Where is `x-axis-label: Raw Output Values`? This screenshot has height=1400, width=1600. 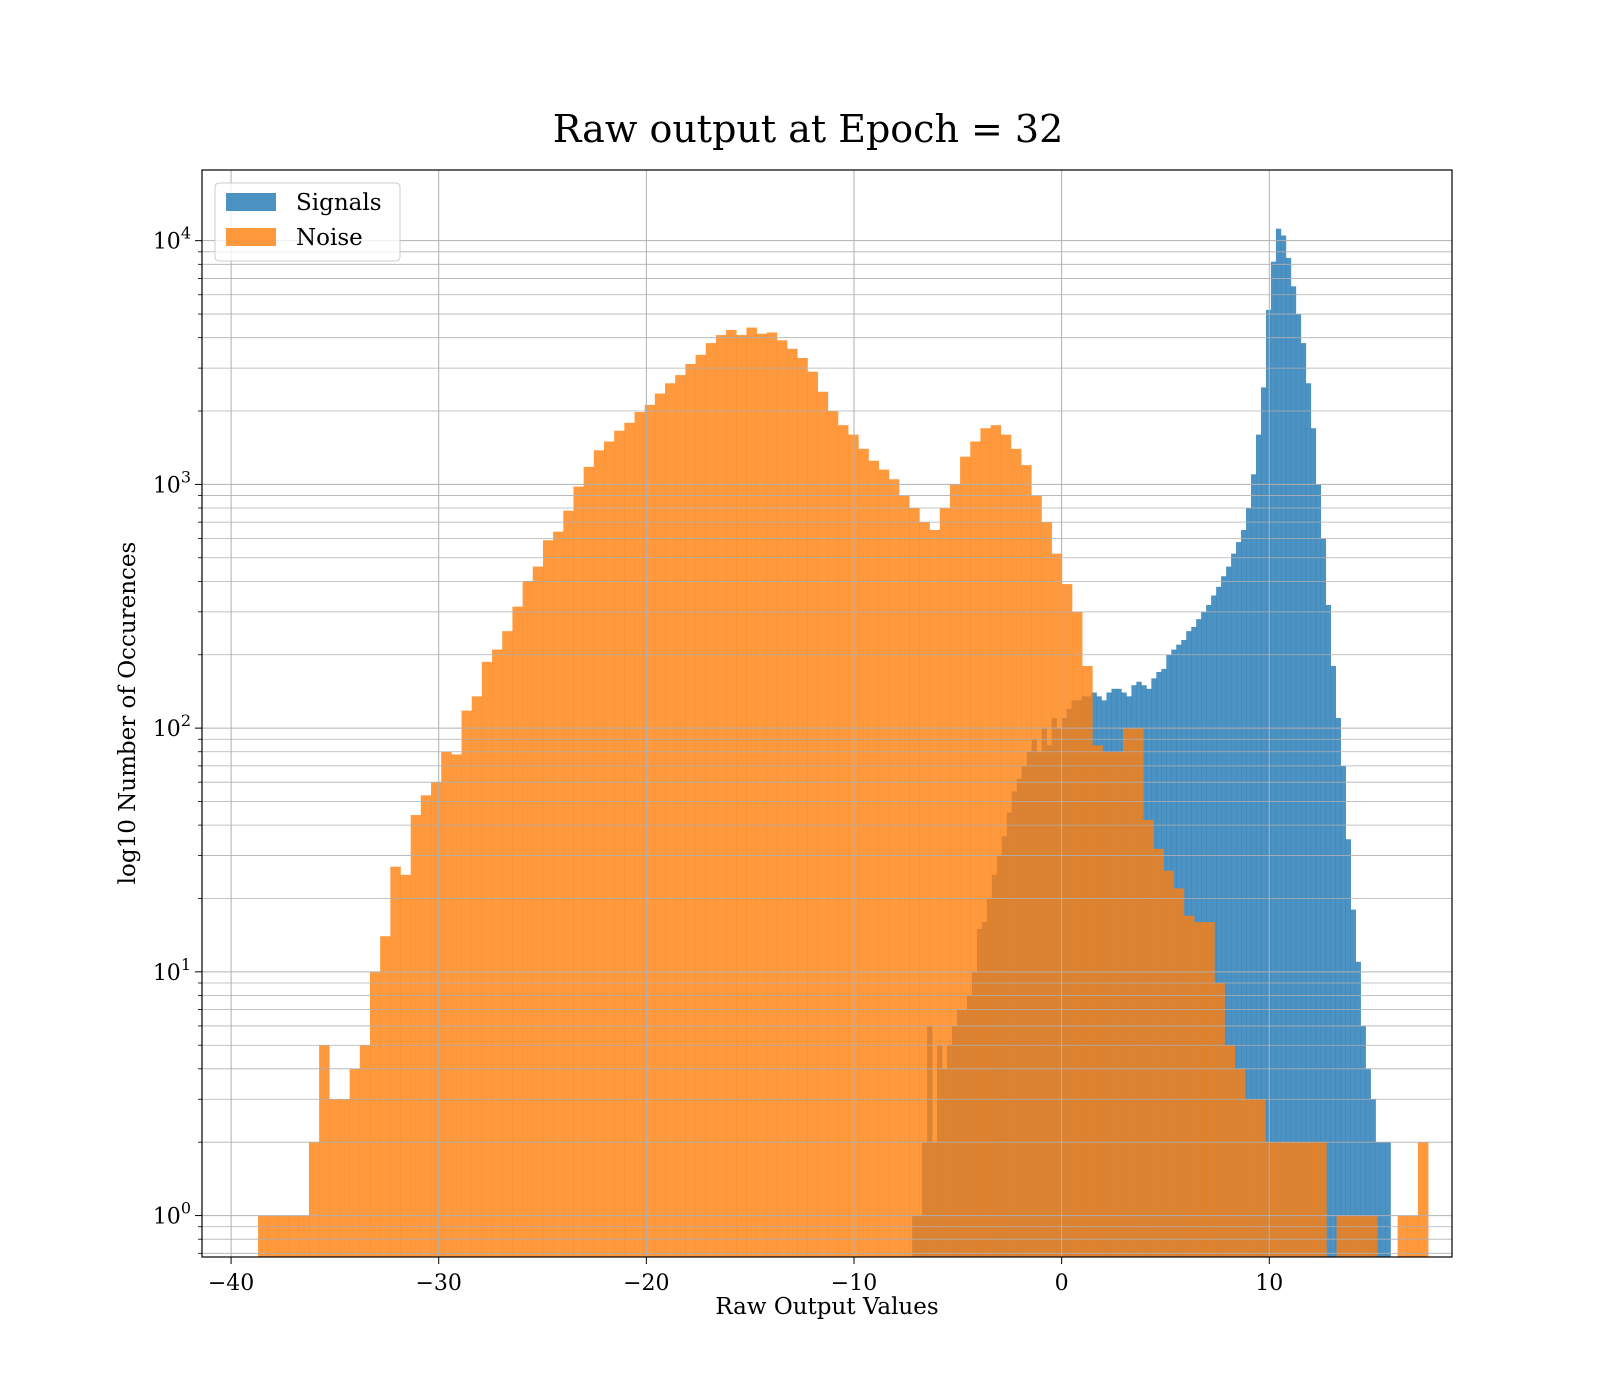
x-axis-label: Raw Output Values is located at coordinates (826, 1307).